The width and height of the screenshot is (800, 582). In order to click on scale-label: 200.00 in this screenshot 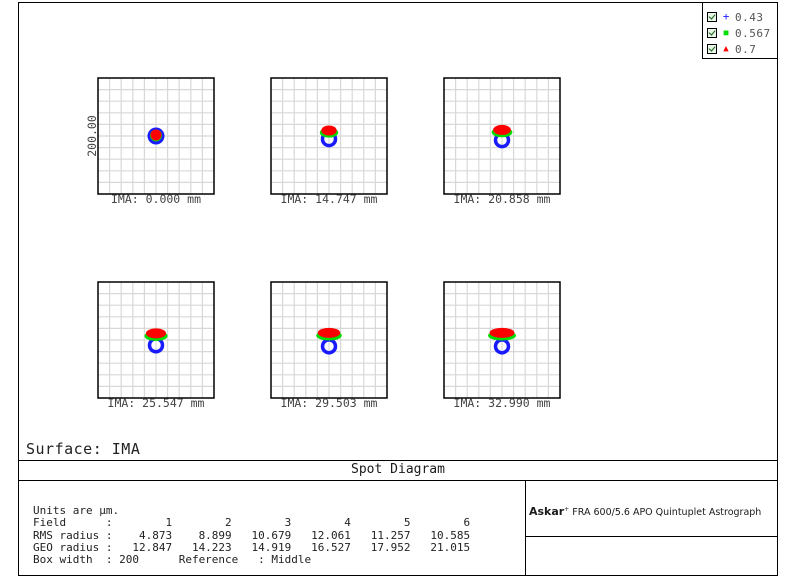, I will do `click(92, 136)`.